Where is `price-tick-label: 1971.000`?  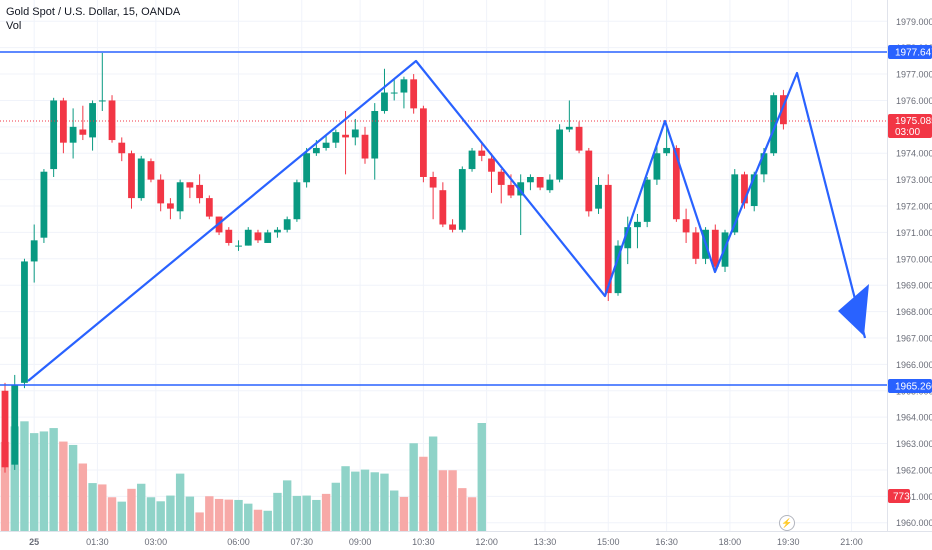 price-tick-label: 1971.000 is located at coordinates (914, 233).